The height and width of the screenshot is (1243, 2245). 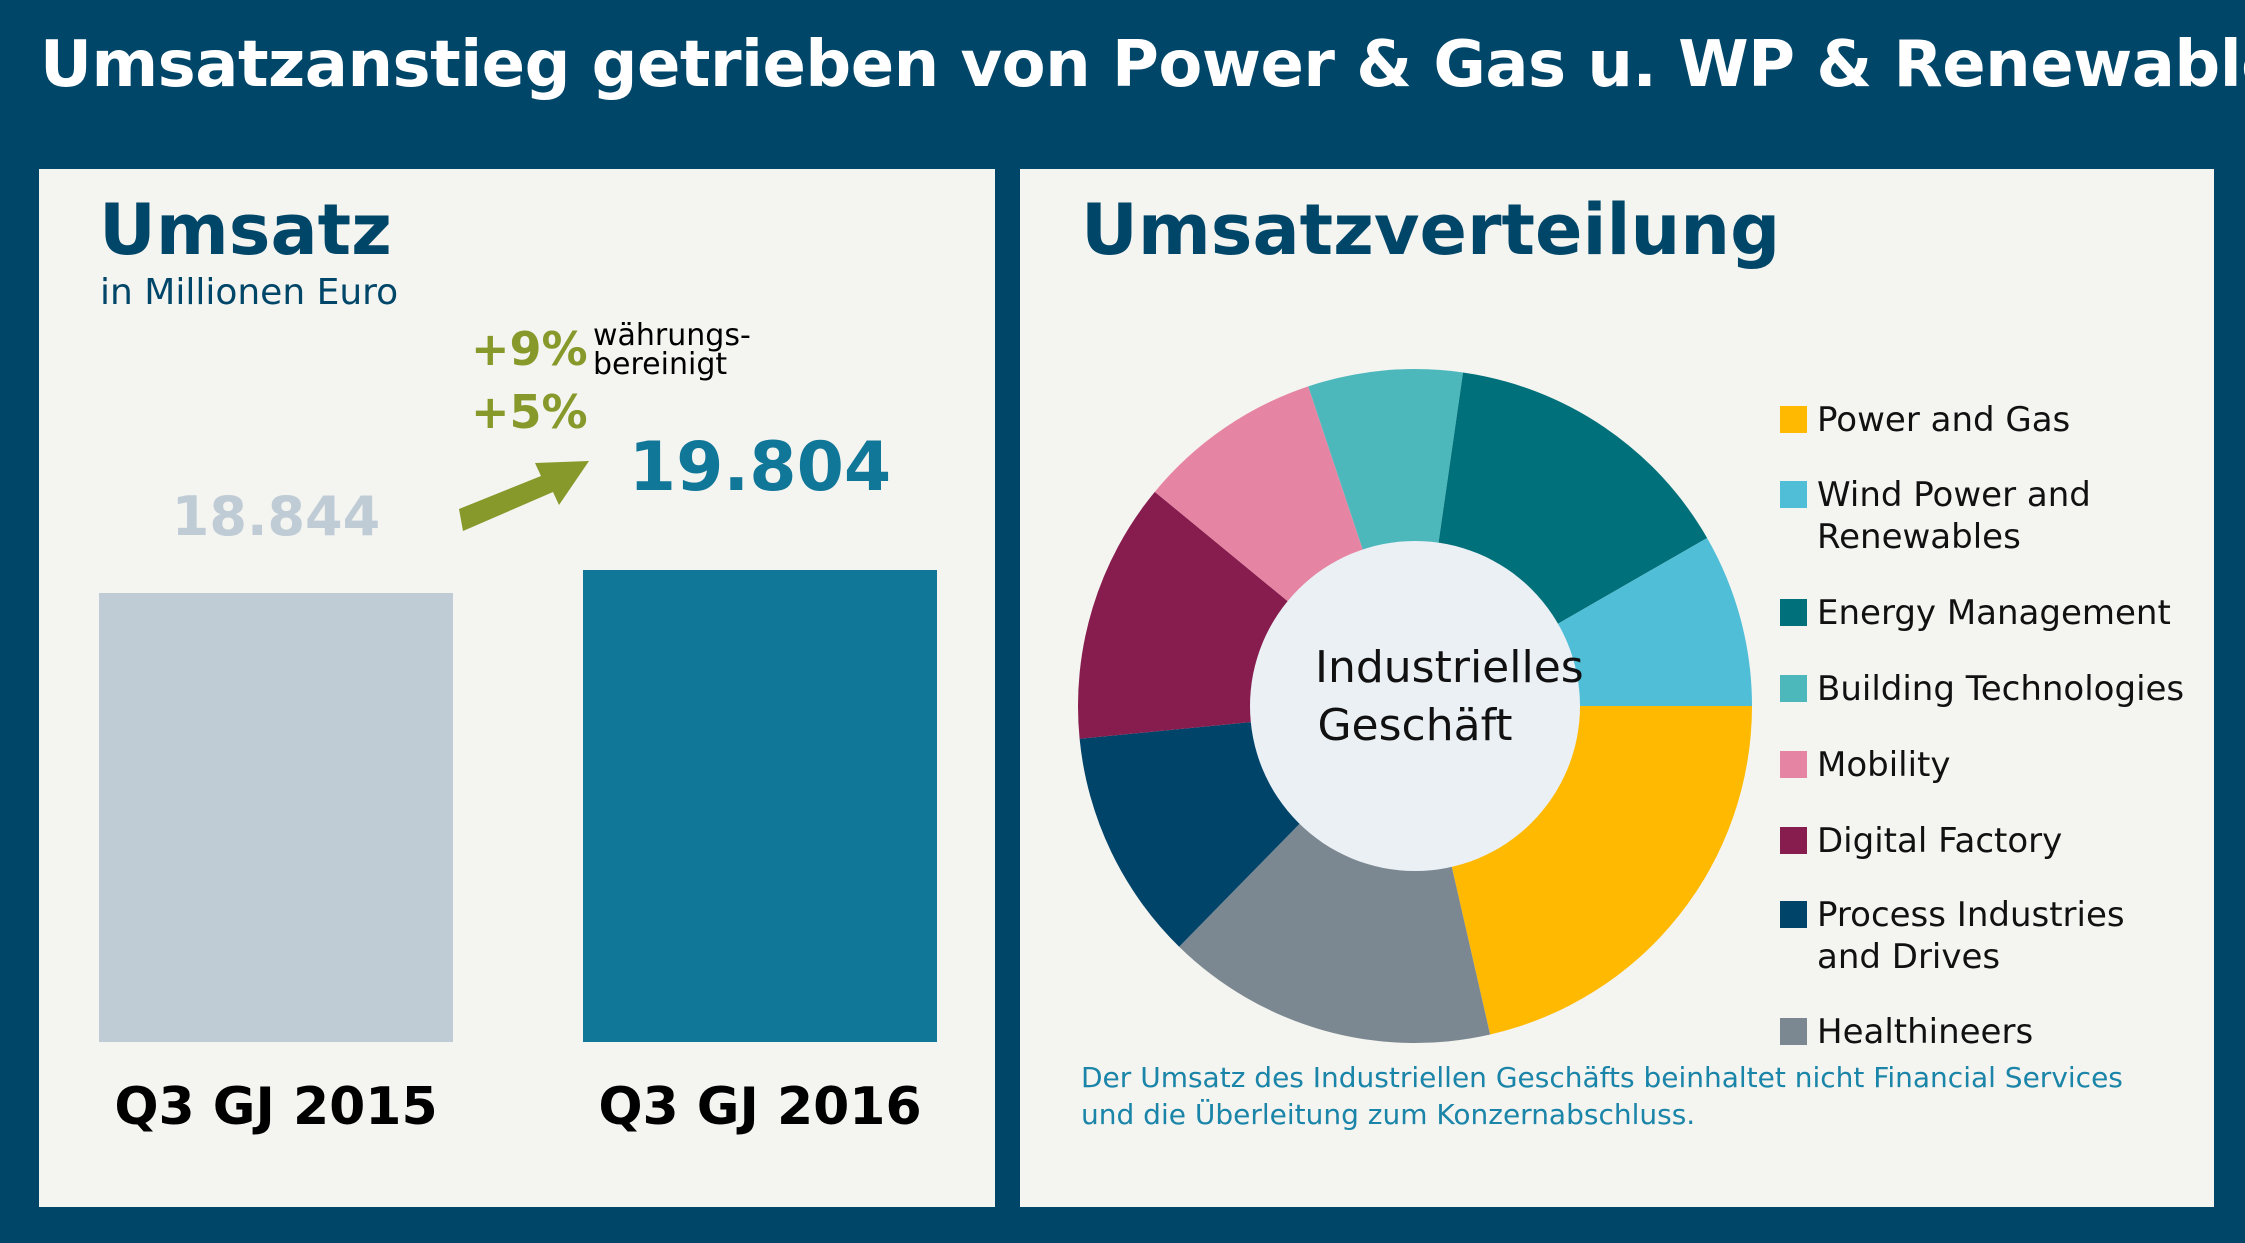 I want to click on legend-item: Digital Factory, so click(x=1921, y=841).